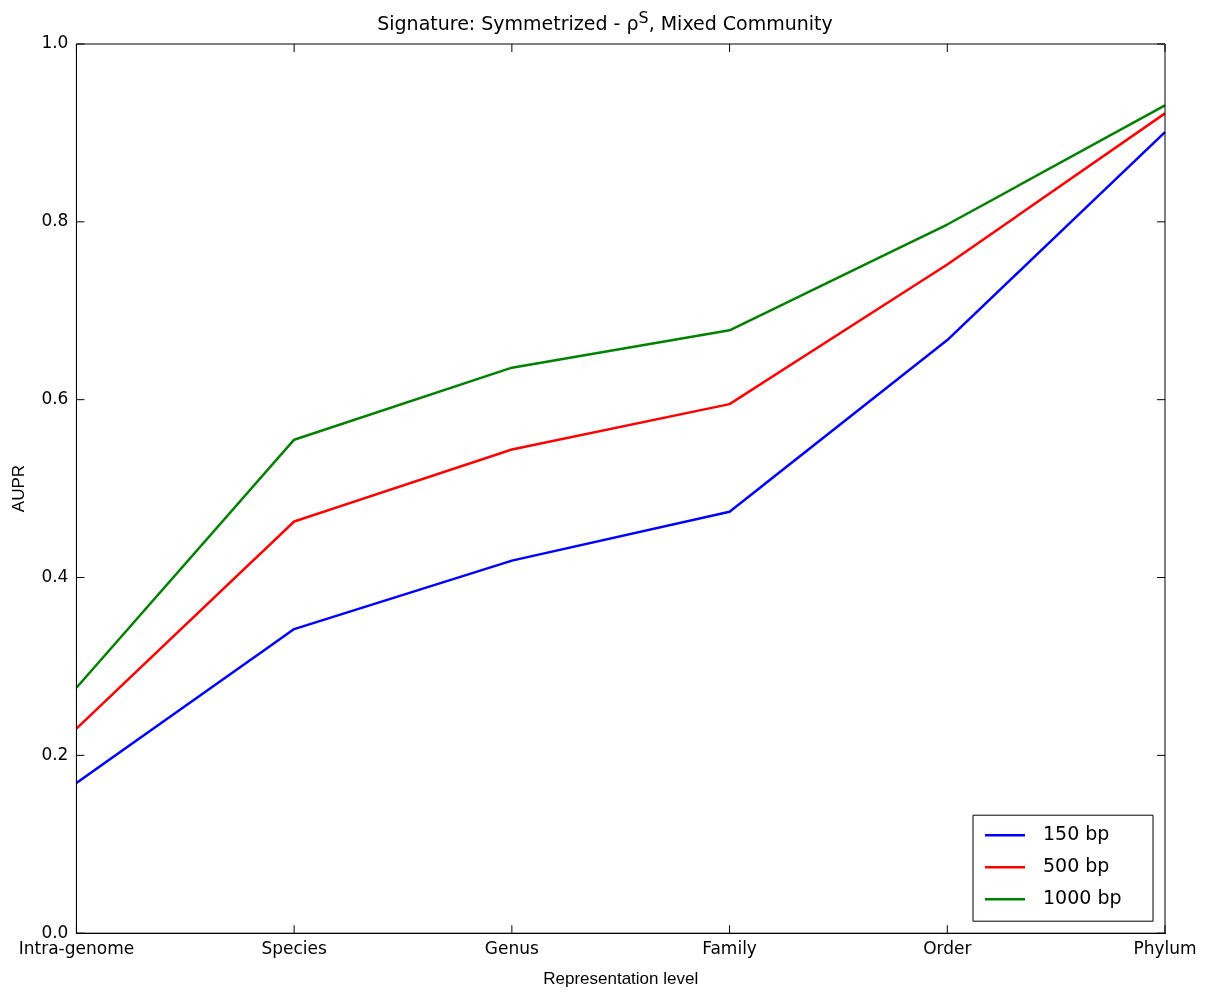 The width and height of the screenshot is (1210, 996). What do you see at coordinates (55, 575) in the screenshot?
I see `y-tick-label: 0.4` at bounding box center [55, 575].